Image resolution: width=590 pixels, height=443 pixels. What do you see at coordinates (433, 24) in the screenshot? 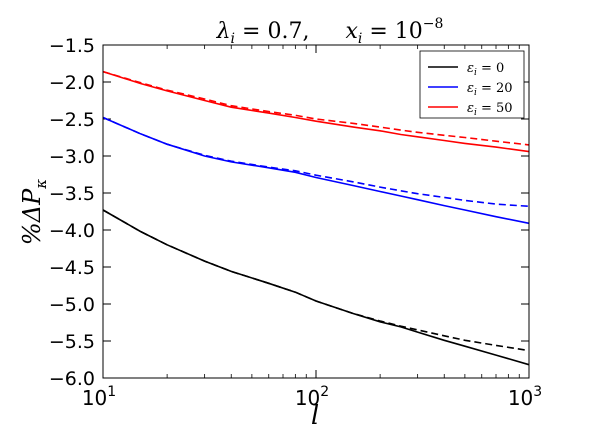
I see `title-x-exponent: −8` at bounding box center [433, 24].